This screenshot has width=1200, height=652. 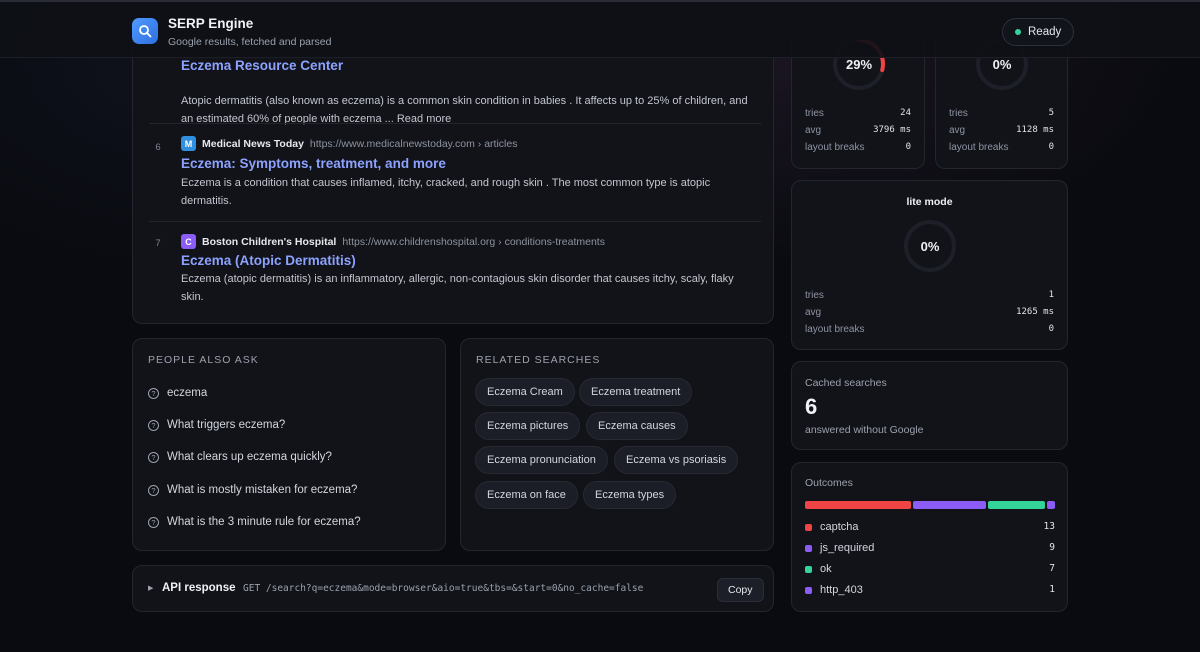 I want to click on outcome-row: ok 7, so click(x=930, y=569).